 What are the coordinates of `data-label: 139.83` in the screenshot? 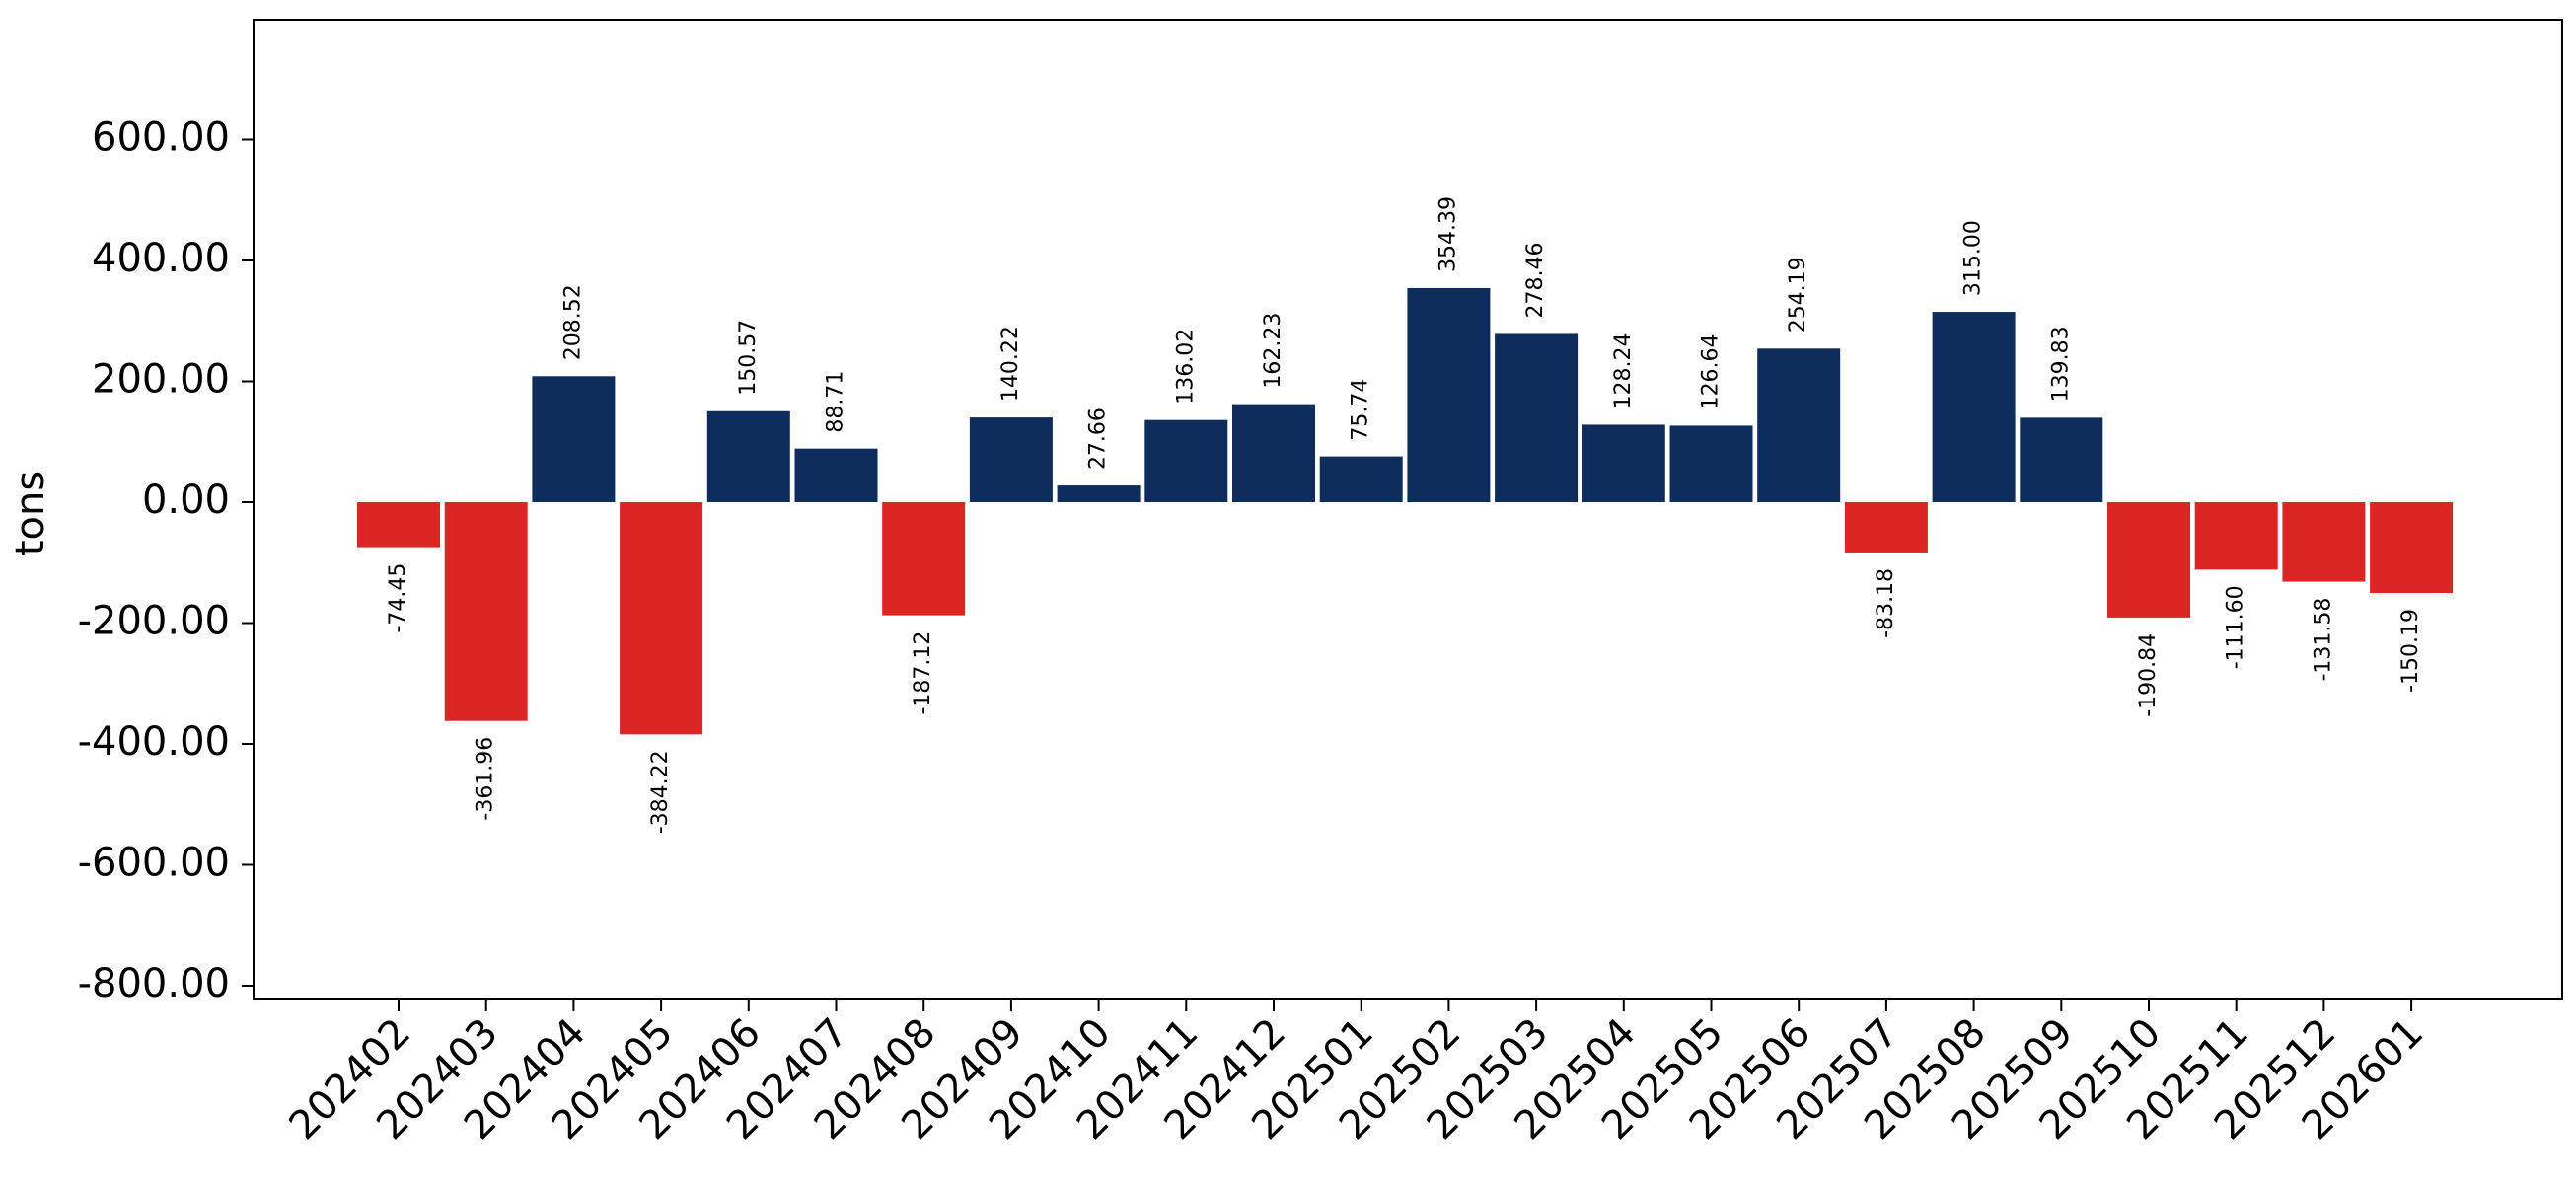 It's located at (2060, 364).